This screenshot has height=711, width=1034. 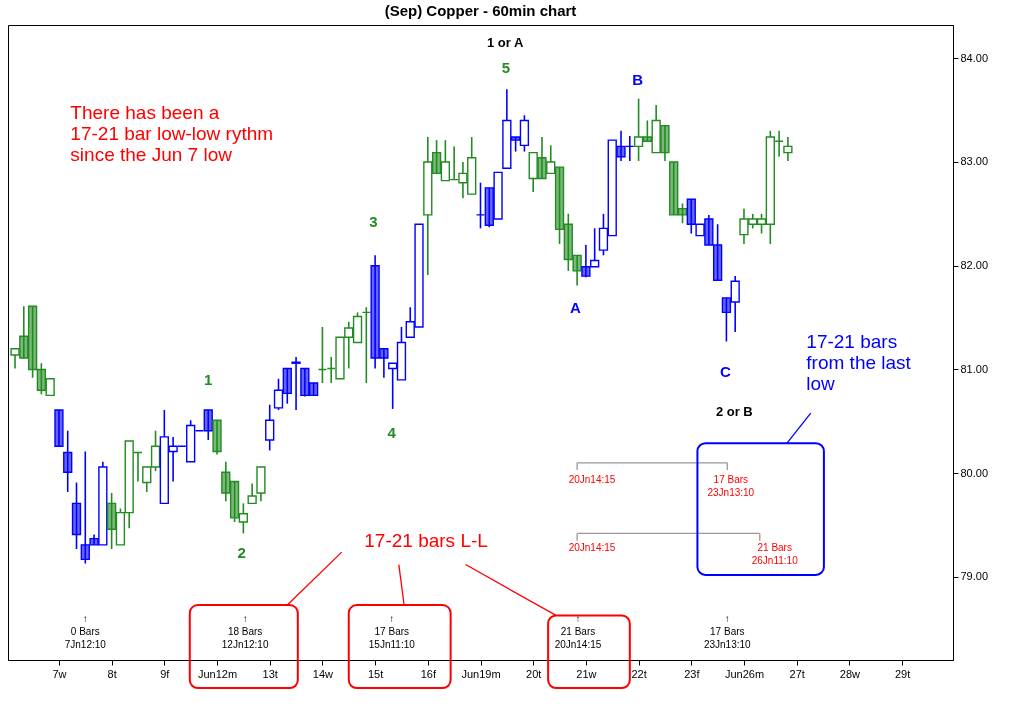 I want to click on annotation: ↑ 17 Bars 23Jn13:10, so click(x=727, y=632).